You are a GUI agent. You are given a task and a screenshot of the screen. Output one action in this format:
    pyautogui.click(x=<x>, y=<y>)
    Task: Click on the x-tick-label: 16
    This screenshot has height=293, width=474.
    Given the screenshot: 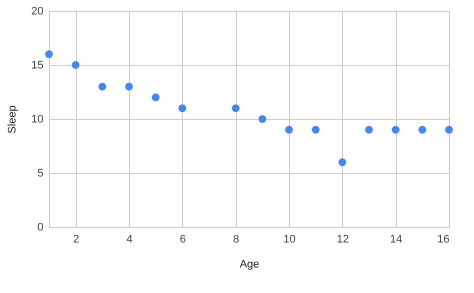 What is the action you would take?
    pyautogui.click(x=443, y=240)
    